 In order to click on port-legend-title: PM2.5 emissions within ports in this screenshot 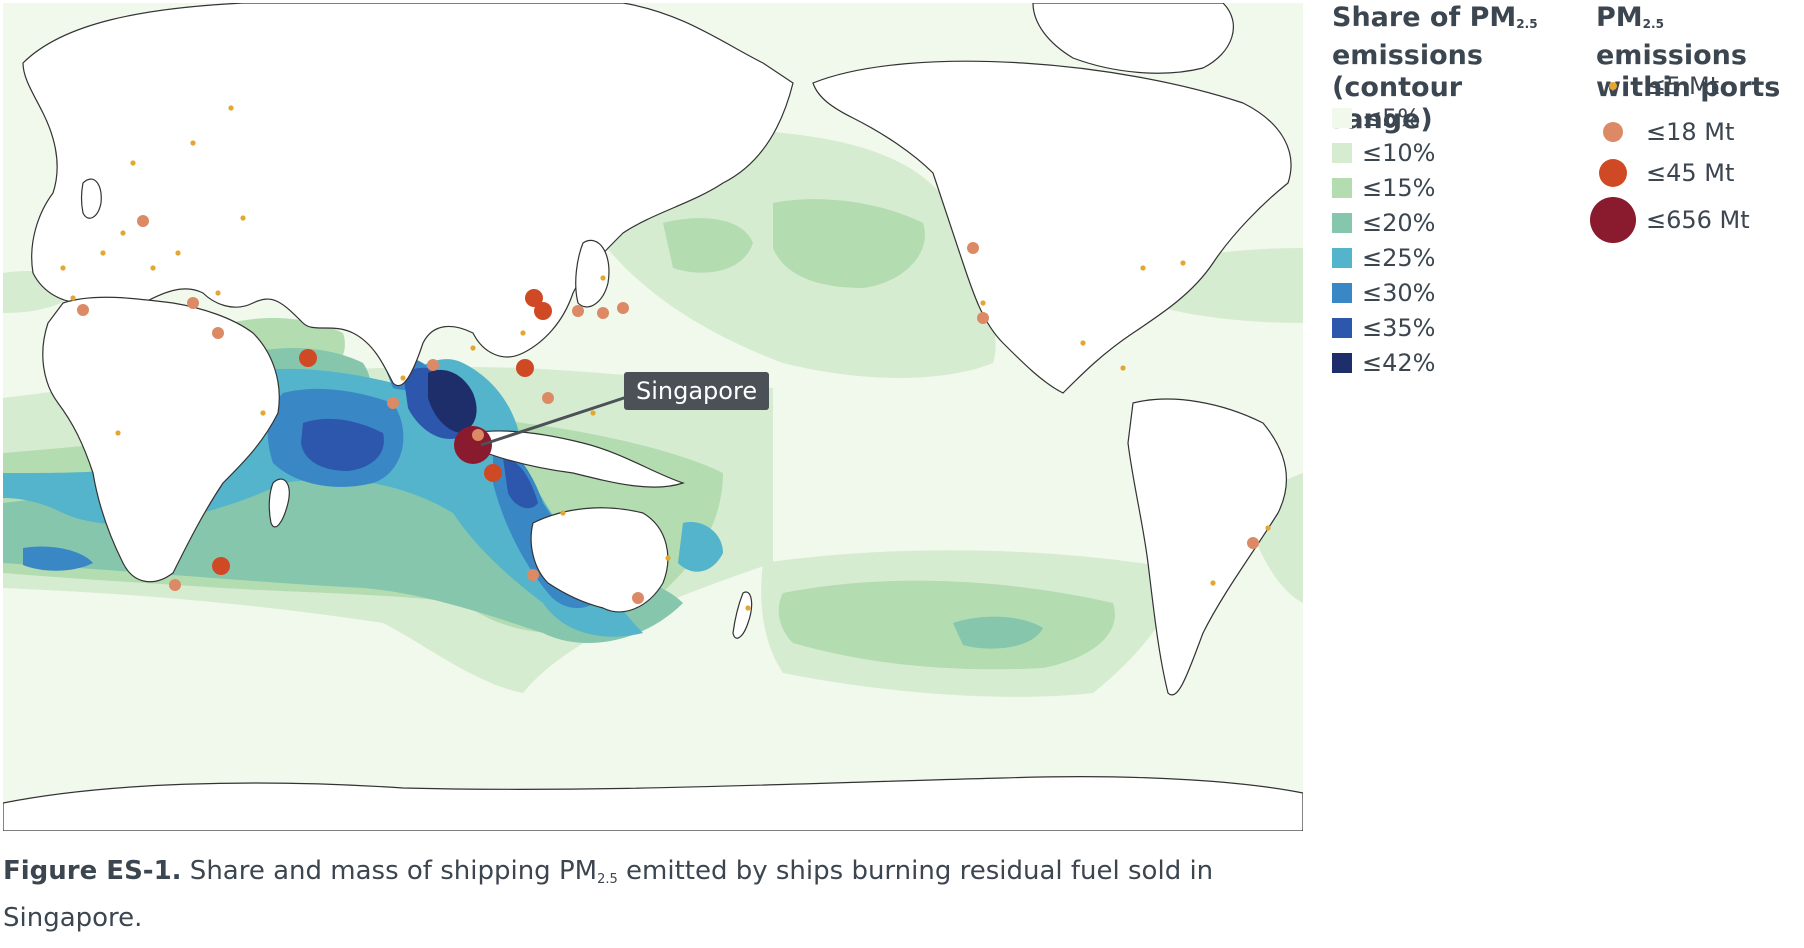, I will do `click(1688, 52)`.